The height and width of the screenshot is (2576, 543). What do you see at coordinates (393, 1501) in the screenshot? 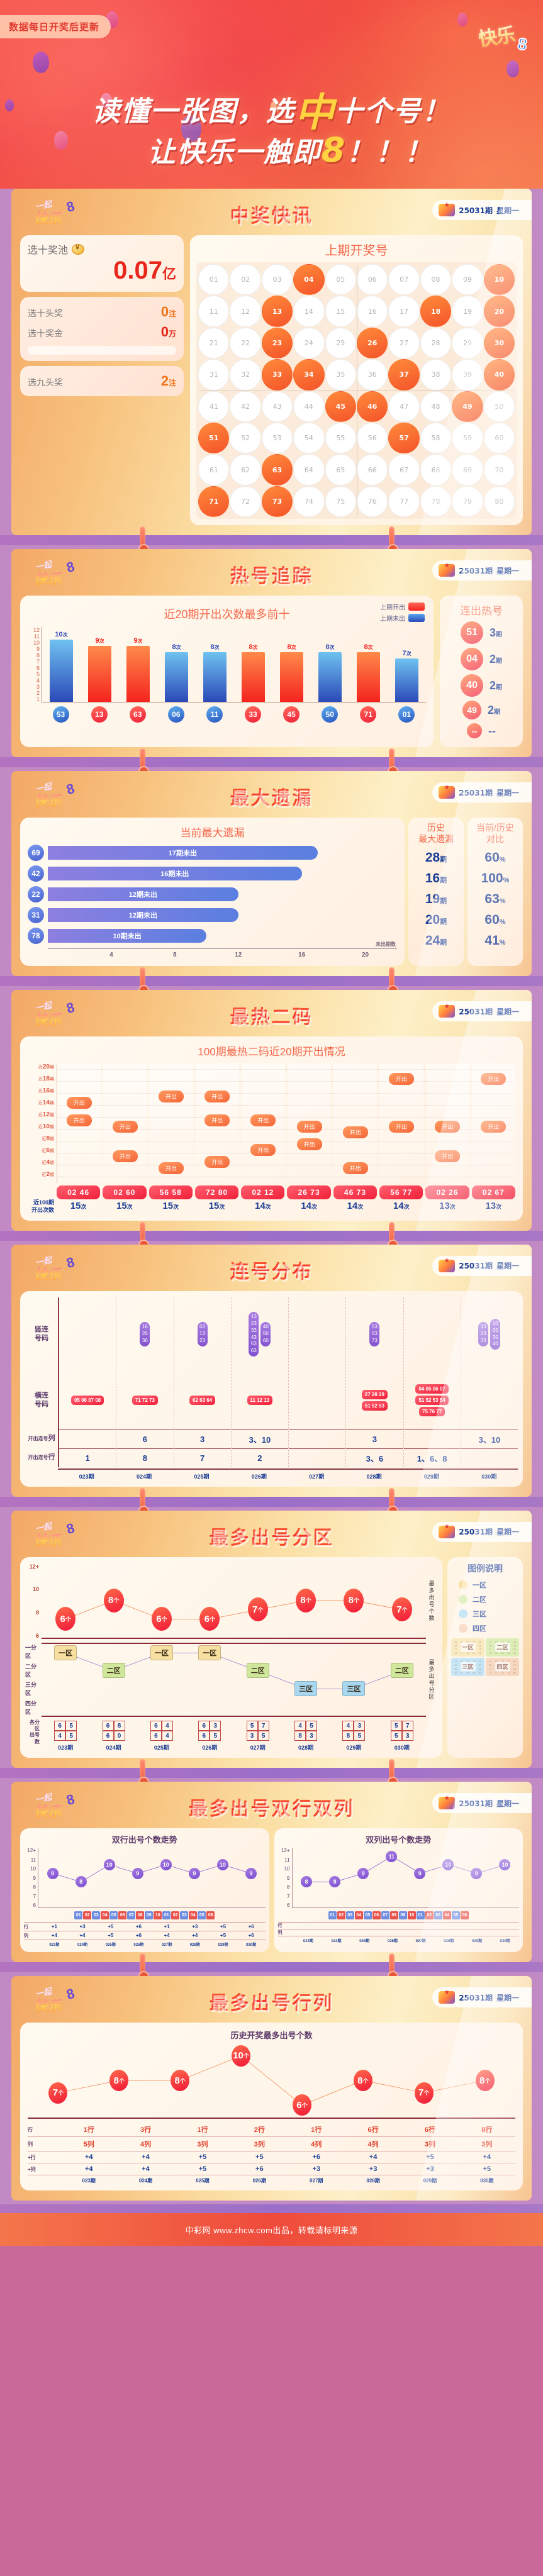
I see `hanger-right` at bounding box center [393, 1501].